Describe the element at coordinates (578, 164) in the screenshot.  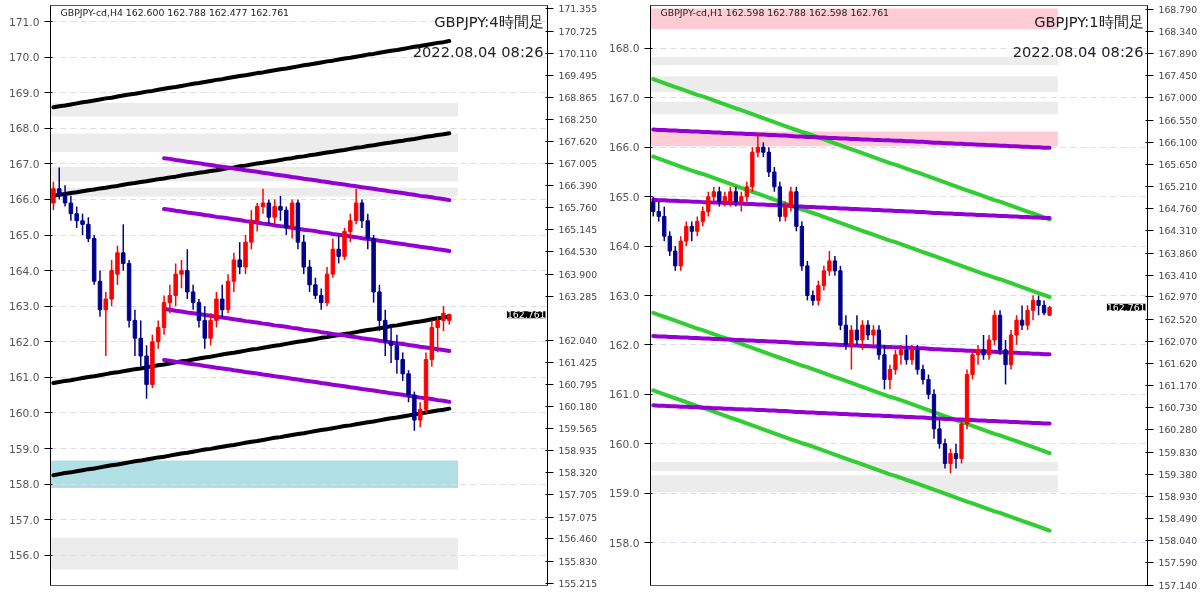
I see `y2-tick-label: 167.005` at that location.